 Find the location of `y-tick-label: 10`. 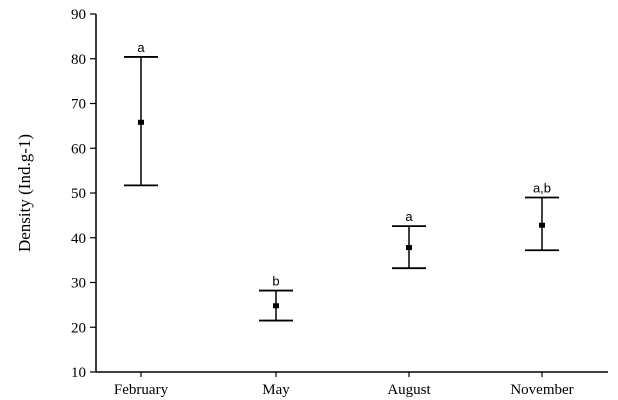

y-tick-label: 10 is located at coordinates (78, 373).